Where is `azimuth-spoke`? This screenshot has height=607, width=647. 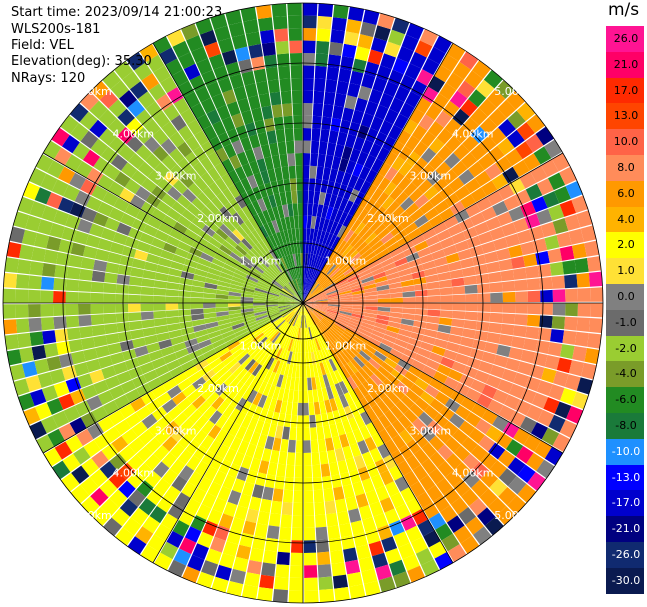
azimuth-spoke is located at coordinates (432, 378).